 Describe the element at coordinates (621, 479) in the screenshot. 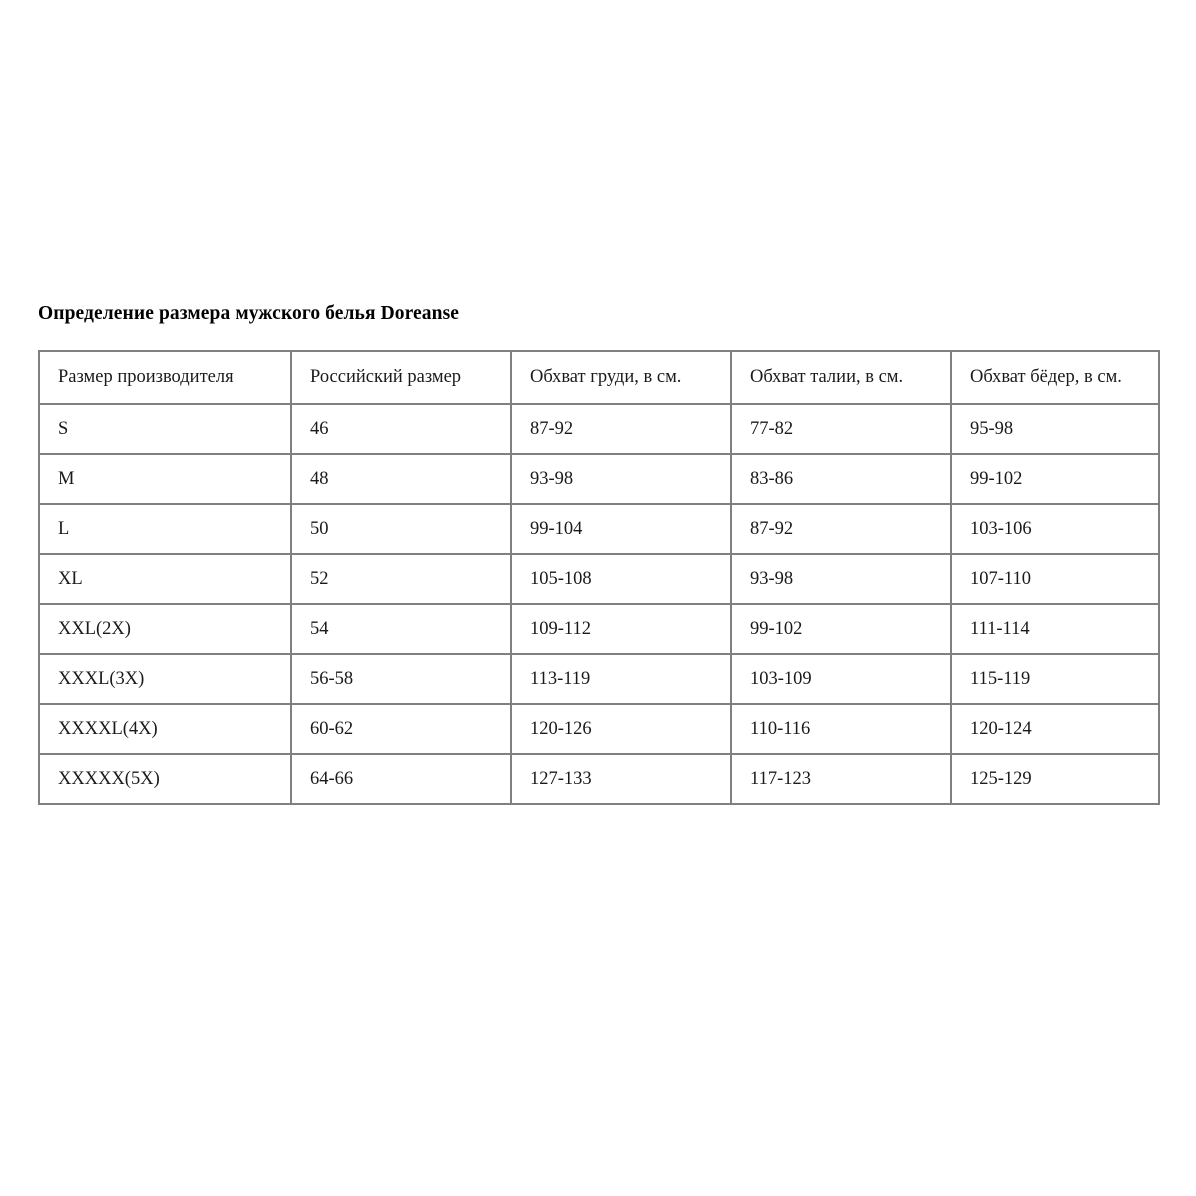

I see `cell-chest: 93-98` at that location.